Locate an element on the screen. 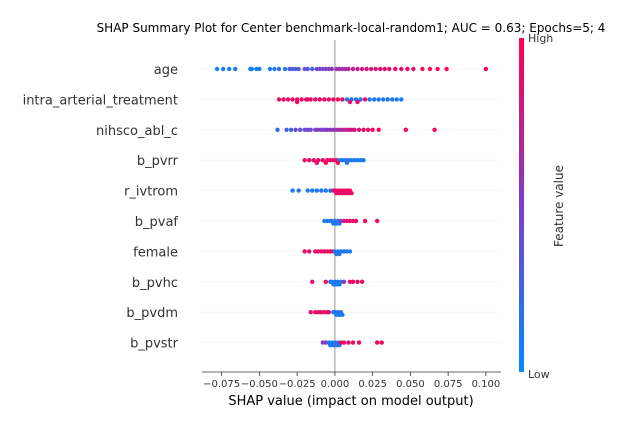 The height and width of the screenshot is (429, 627). x-tick-label: 0.000 is located at coordinates (335, 384).